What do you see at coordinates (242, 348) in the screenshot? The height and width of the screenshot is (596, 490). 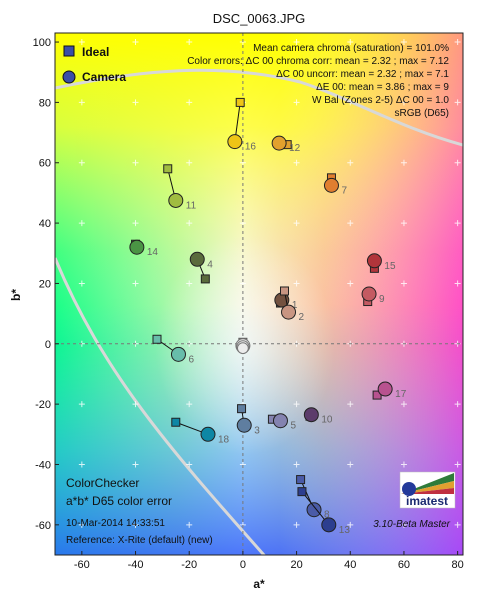 I see `neutral-camera-marker` at bounding box center [242, 348].